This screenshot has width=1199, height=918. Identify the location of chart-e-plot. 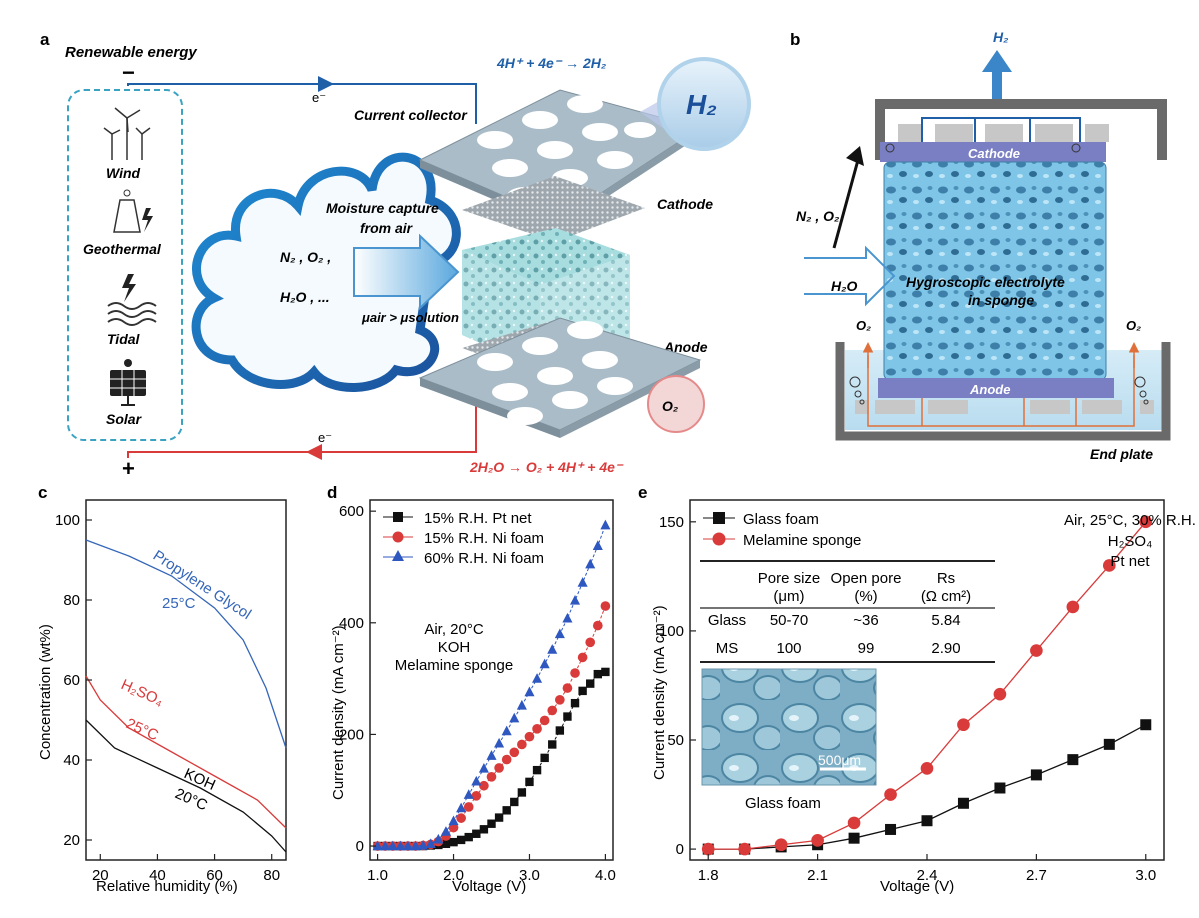
(927, 685).